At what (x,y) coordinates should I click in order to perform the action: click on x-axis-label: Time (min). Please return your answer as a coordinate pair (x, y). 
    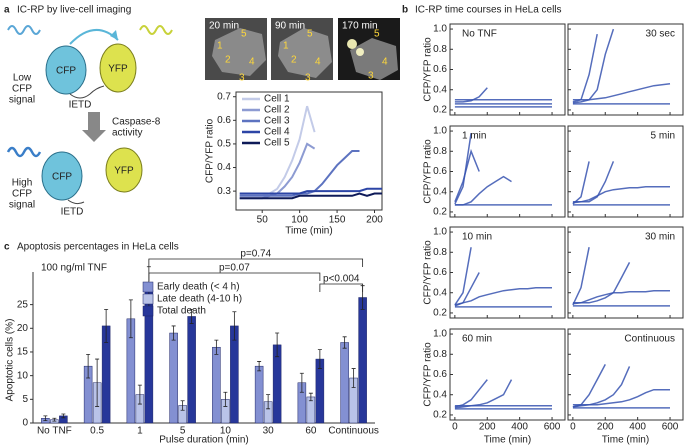
    Looking at the image, I should click on (308, 231).